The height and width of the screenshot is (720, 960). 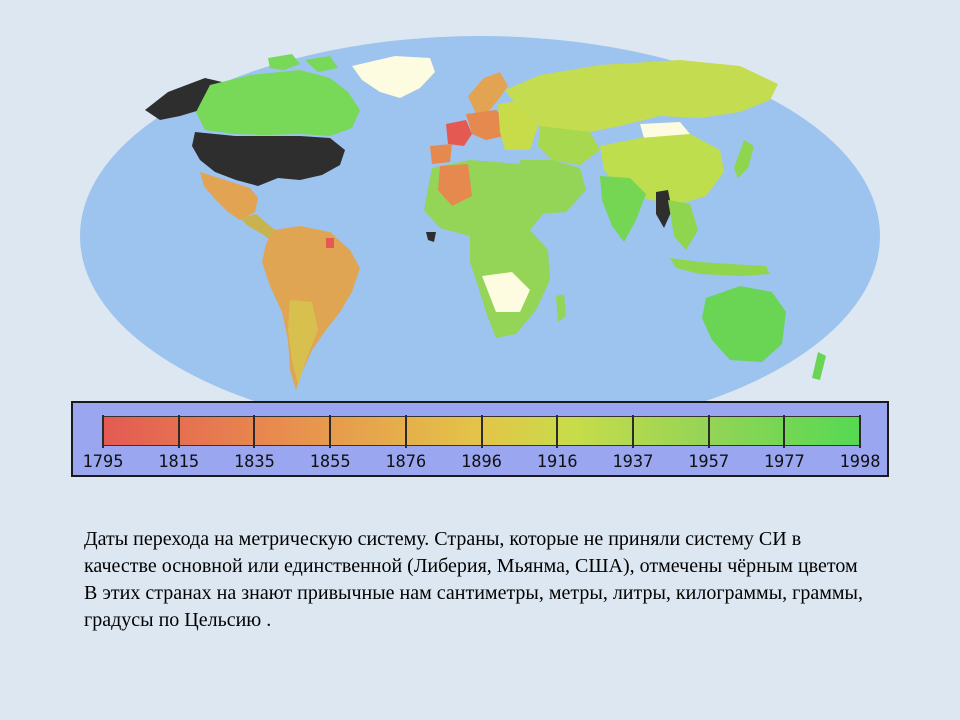 What do you see at coordinates (183, 99) in the screenshot?
I see `alaska` at bounding box center [183, 99].